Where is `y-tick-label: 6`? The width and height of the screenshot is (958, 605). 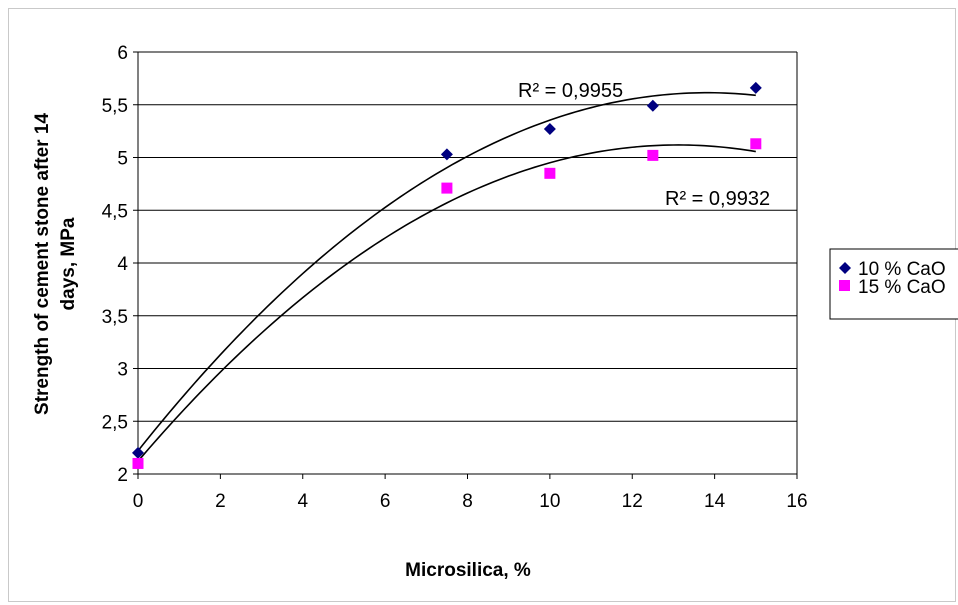
y-tick-label: 6 is located at coordinates (122, 53).